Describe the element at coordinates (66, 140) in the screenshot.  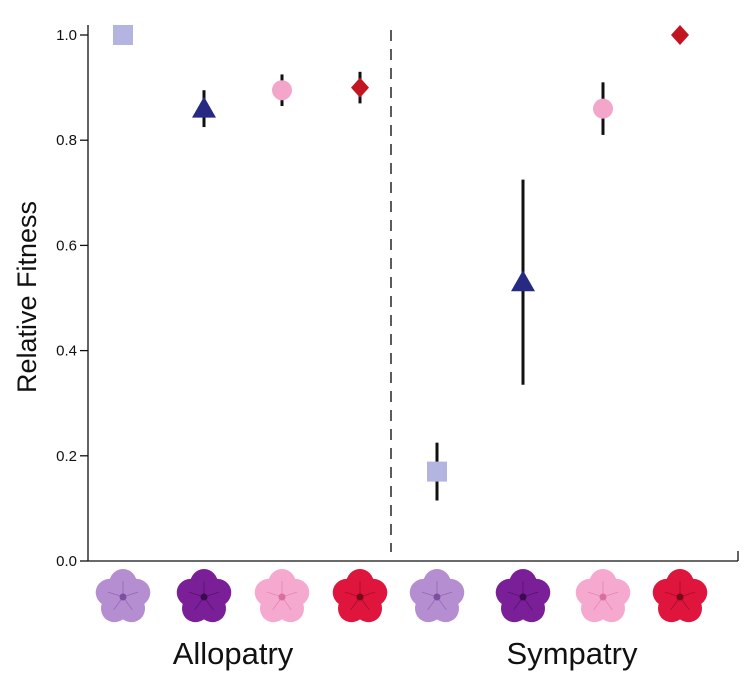
I see `y-tick-label: 0.8` at that location.